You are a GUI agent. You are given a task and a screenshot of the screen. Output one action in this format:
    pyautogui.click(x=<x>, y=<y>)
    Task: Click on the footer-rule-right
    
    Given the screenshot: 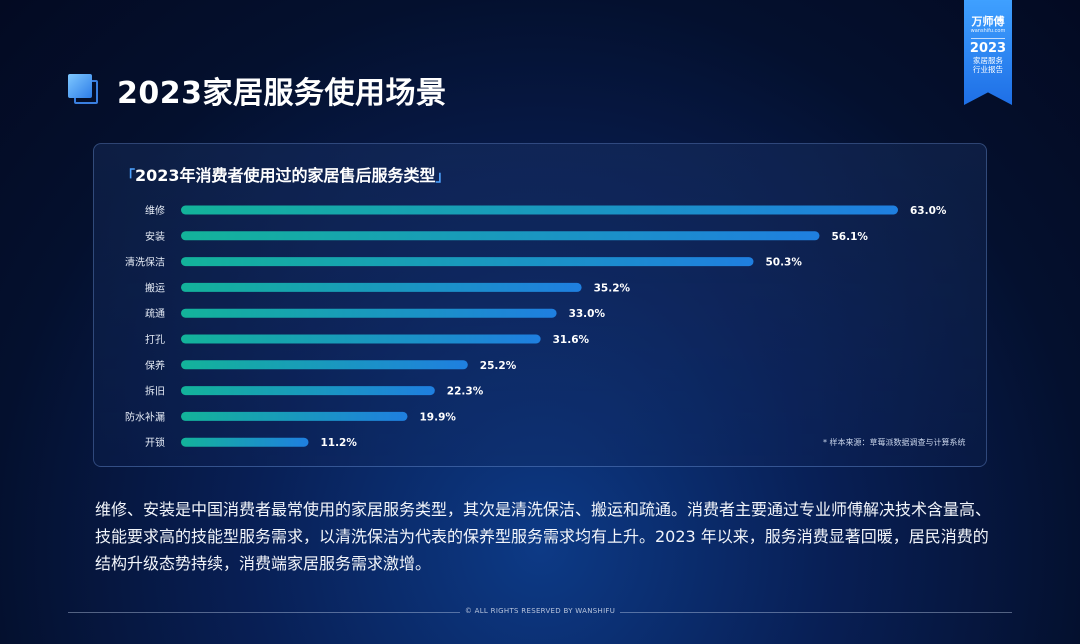 What is the action you would take?
    pyautogui.click(x=816, y=612)
    